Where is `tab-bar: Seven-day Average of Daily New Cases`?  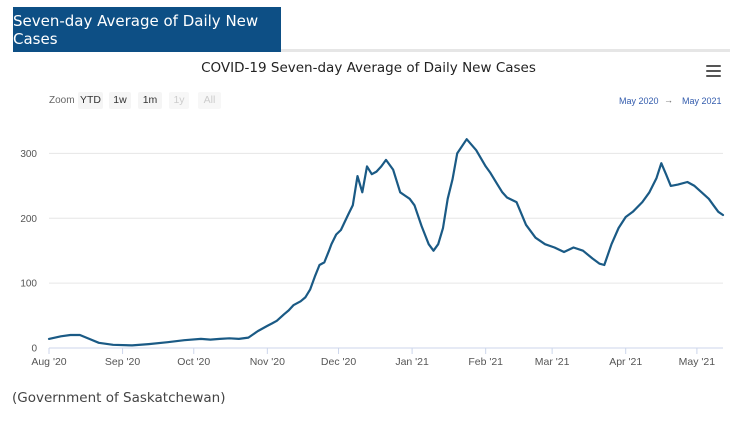
tab-bar: Seven-day Average of Daily New Cases is located at coordinates (368, 26).